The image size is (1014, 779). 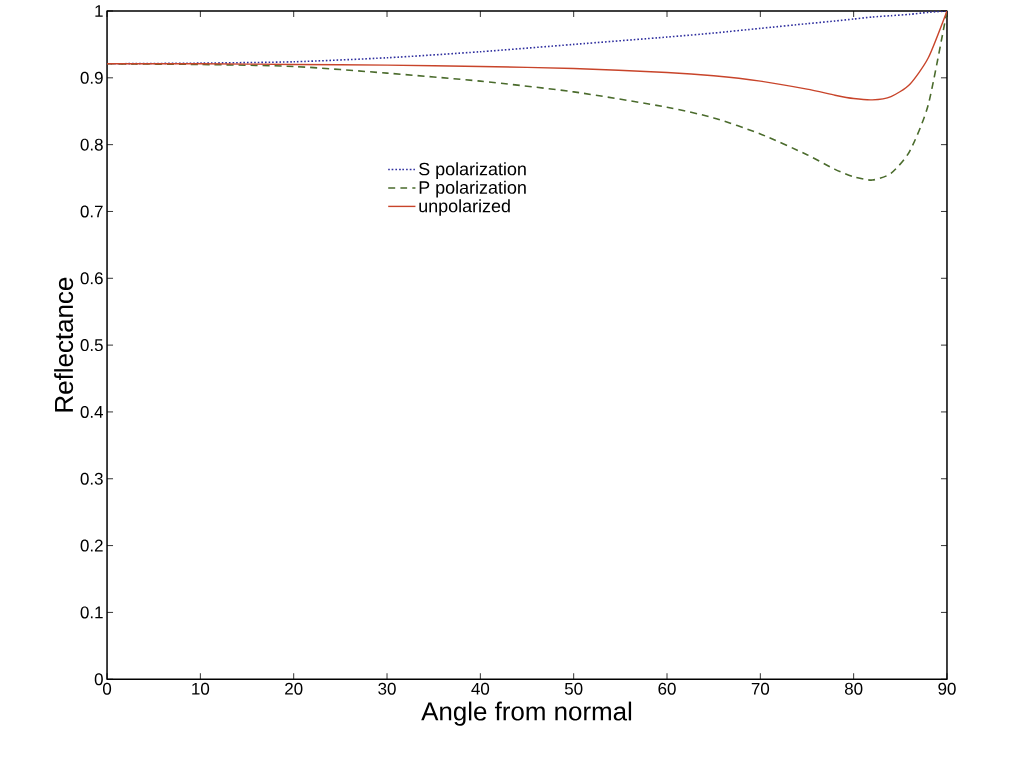 What do you see at coordinates (667, 688) in the screenshot?
I see `x-tick-label: 60` at bounding box center [667, 688].